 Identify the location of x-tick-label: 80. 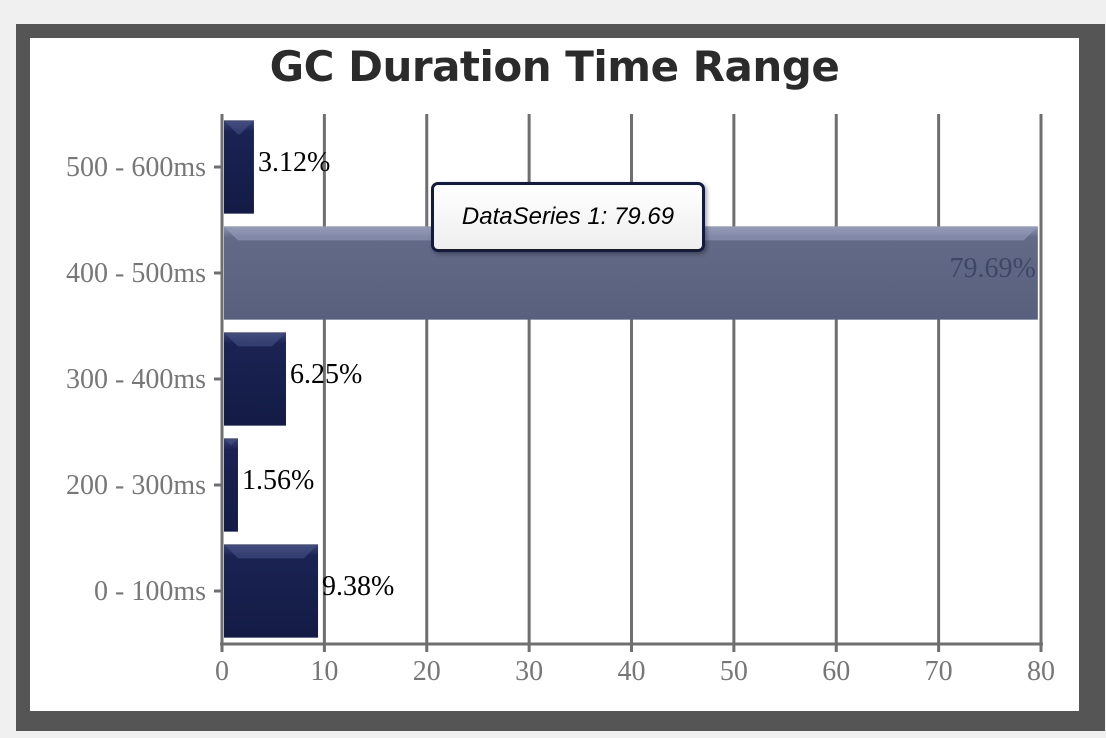
(1041, 671).